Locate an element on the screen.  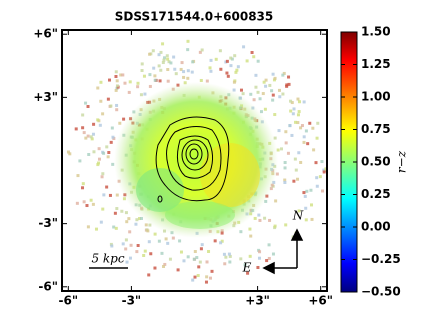
x-tick-label: +6" is located at coordinates (320, 301).